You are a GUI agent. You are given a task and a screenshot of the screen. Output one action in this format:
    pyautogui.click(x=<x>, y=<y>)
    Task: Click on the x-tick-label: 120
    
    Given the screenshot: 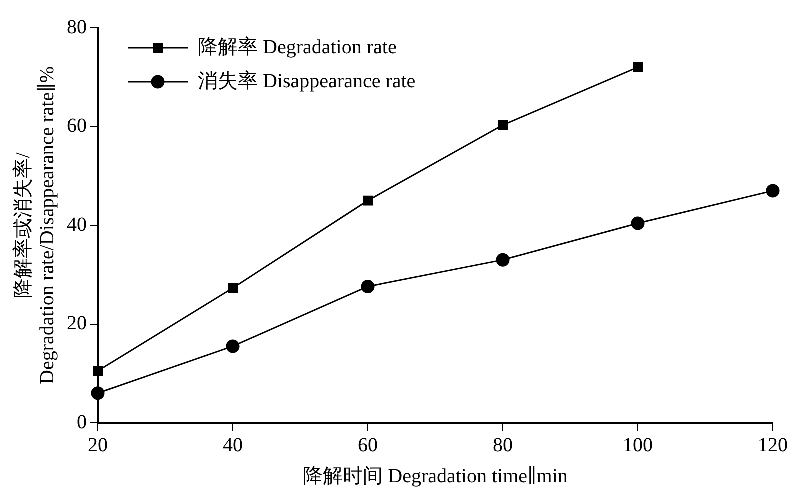 What is the action you would take?
    pyautogui.click(x=773, y=445)
    